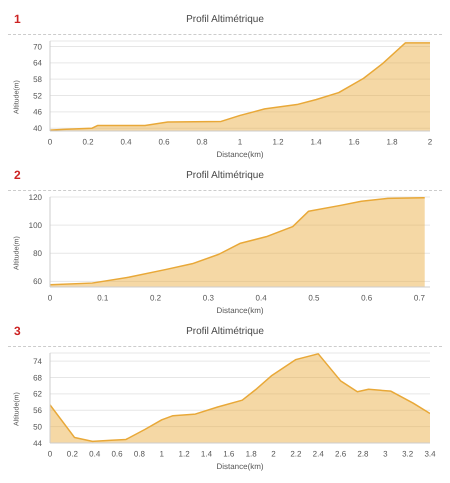  I want to click on x-tick-label: 3.4, so click(430, 454).